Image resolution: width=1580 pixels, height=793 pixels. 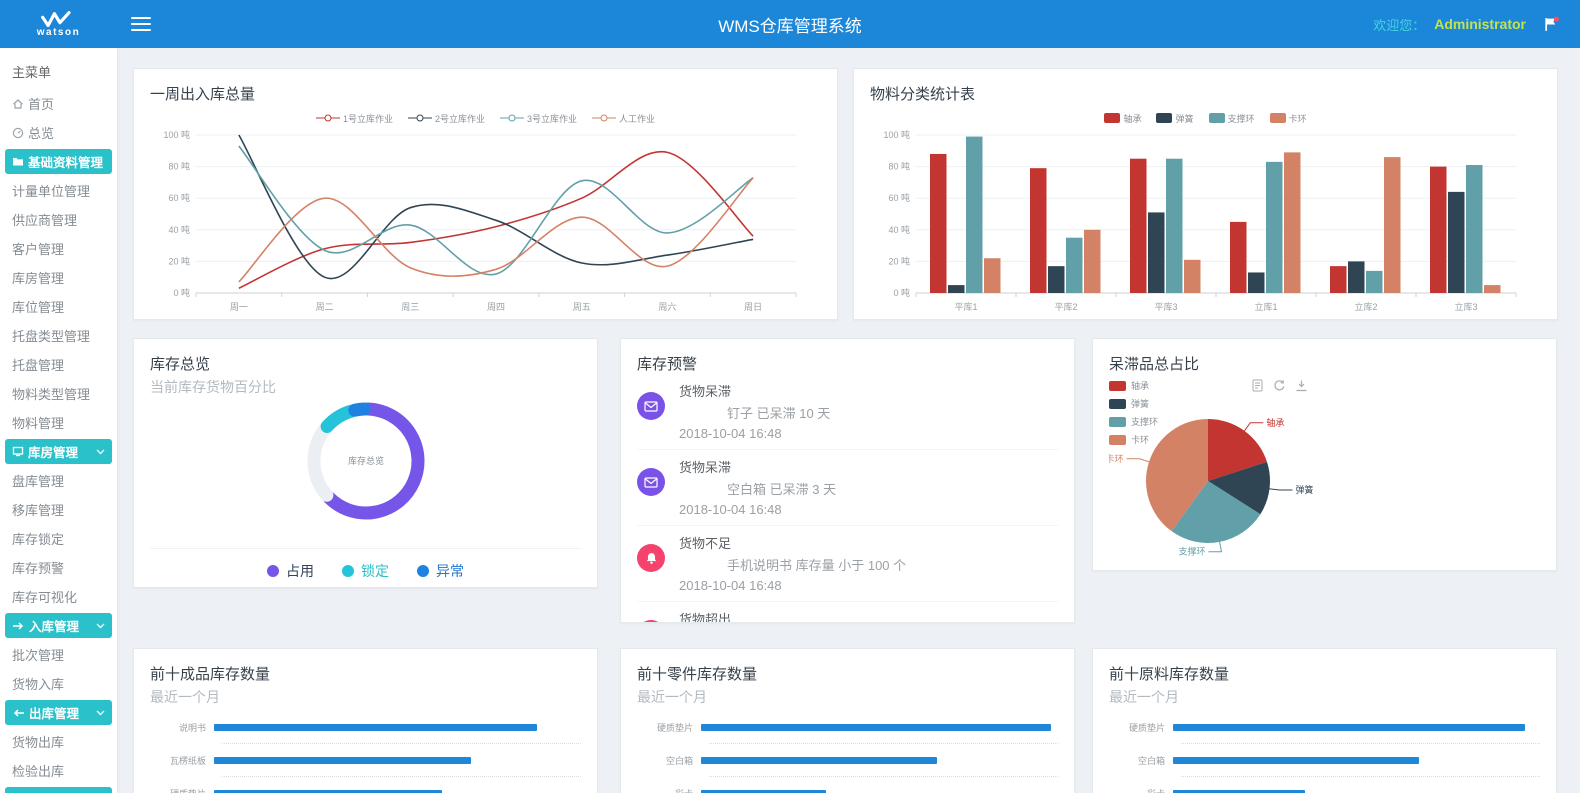 What do you see at coordinates (1399, 25) in the screenshot?
I see `welcome-label: 欢迎您：` at bounding box center [1399, 25].